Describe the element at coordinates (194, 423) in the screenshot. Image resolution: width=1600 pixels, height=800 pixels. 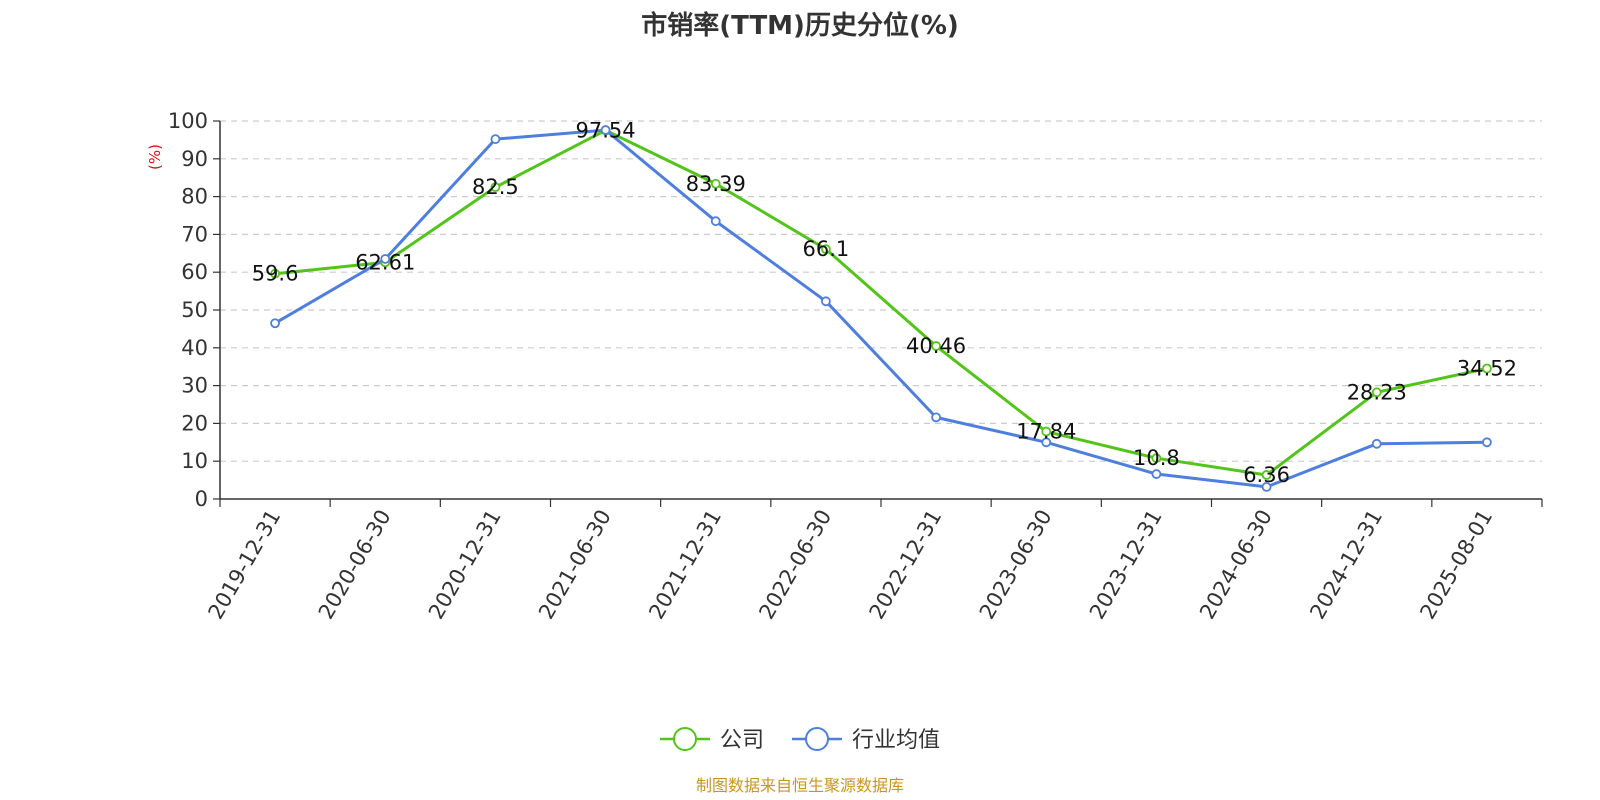
I see `y-tick-label: 20` at that location.